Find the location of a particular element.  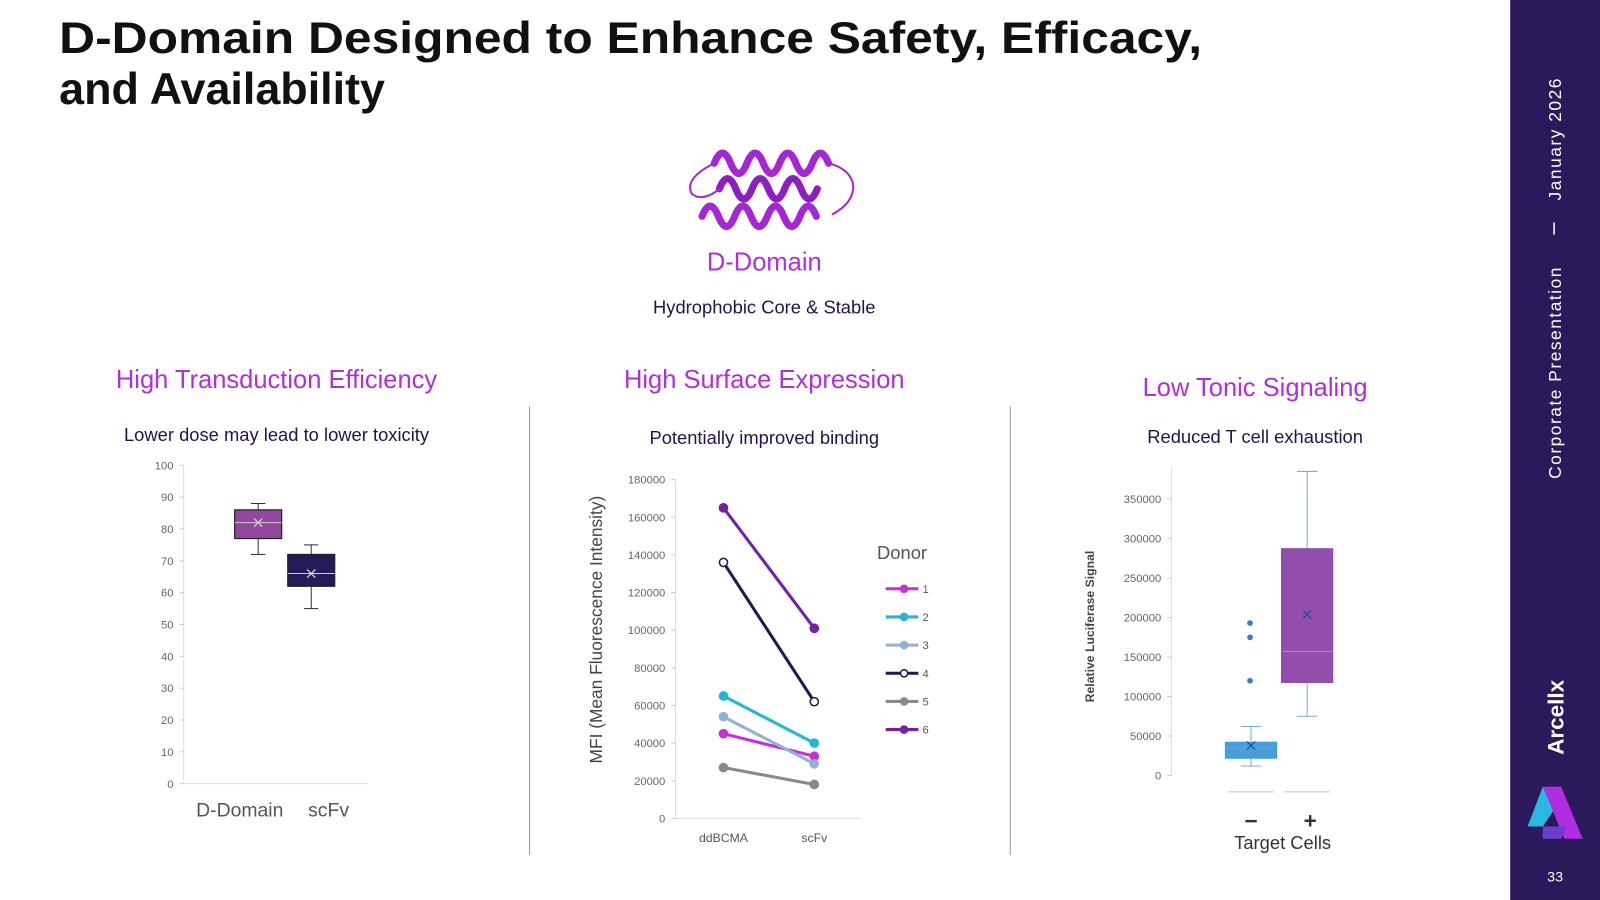

y-axis-label: Relative Luciferase Signal is located at coordinates (1090, 627).